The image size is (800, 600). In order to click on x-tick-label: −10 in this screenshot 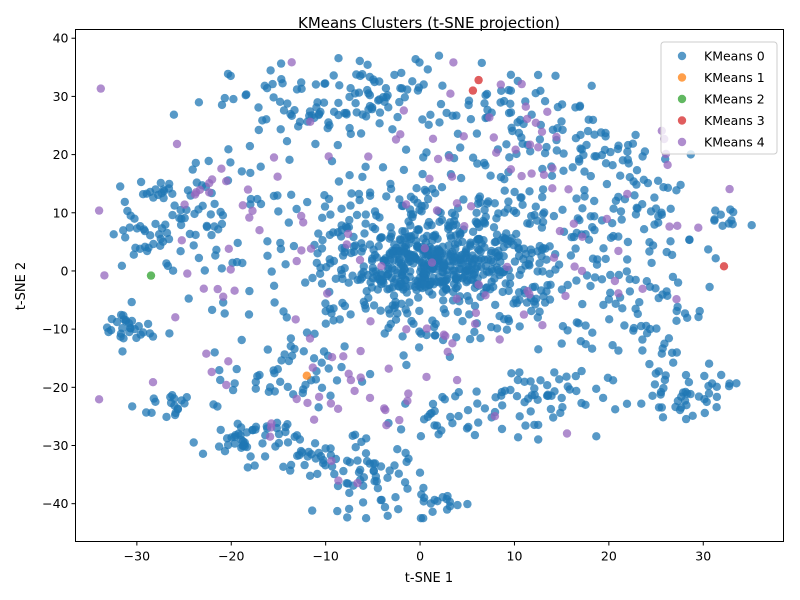, I will do `click(325, 556)`.